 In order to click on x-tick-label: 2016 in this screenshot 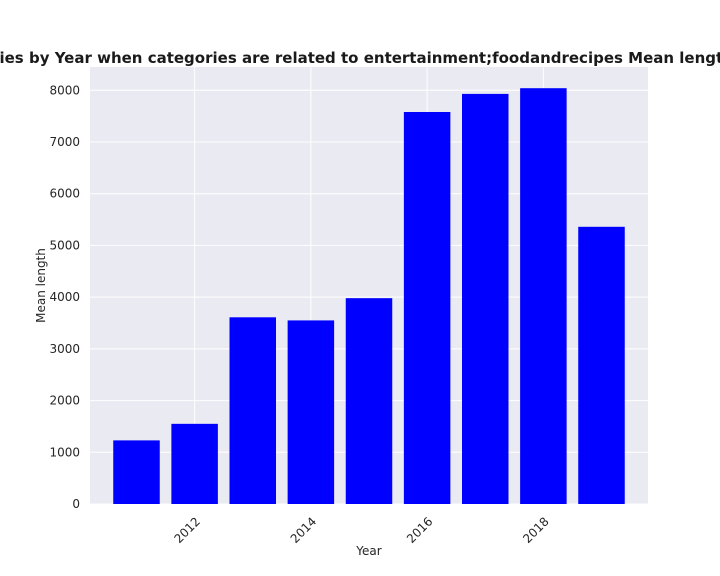, I will do `click(419, 529)`.